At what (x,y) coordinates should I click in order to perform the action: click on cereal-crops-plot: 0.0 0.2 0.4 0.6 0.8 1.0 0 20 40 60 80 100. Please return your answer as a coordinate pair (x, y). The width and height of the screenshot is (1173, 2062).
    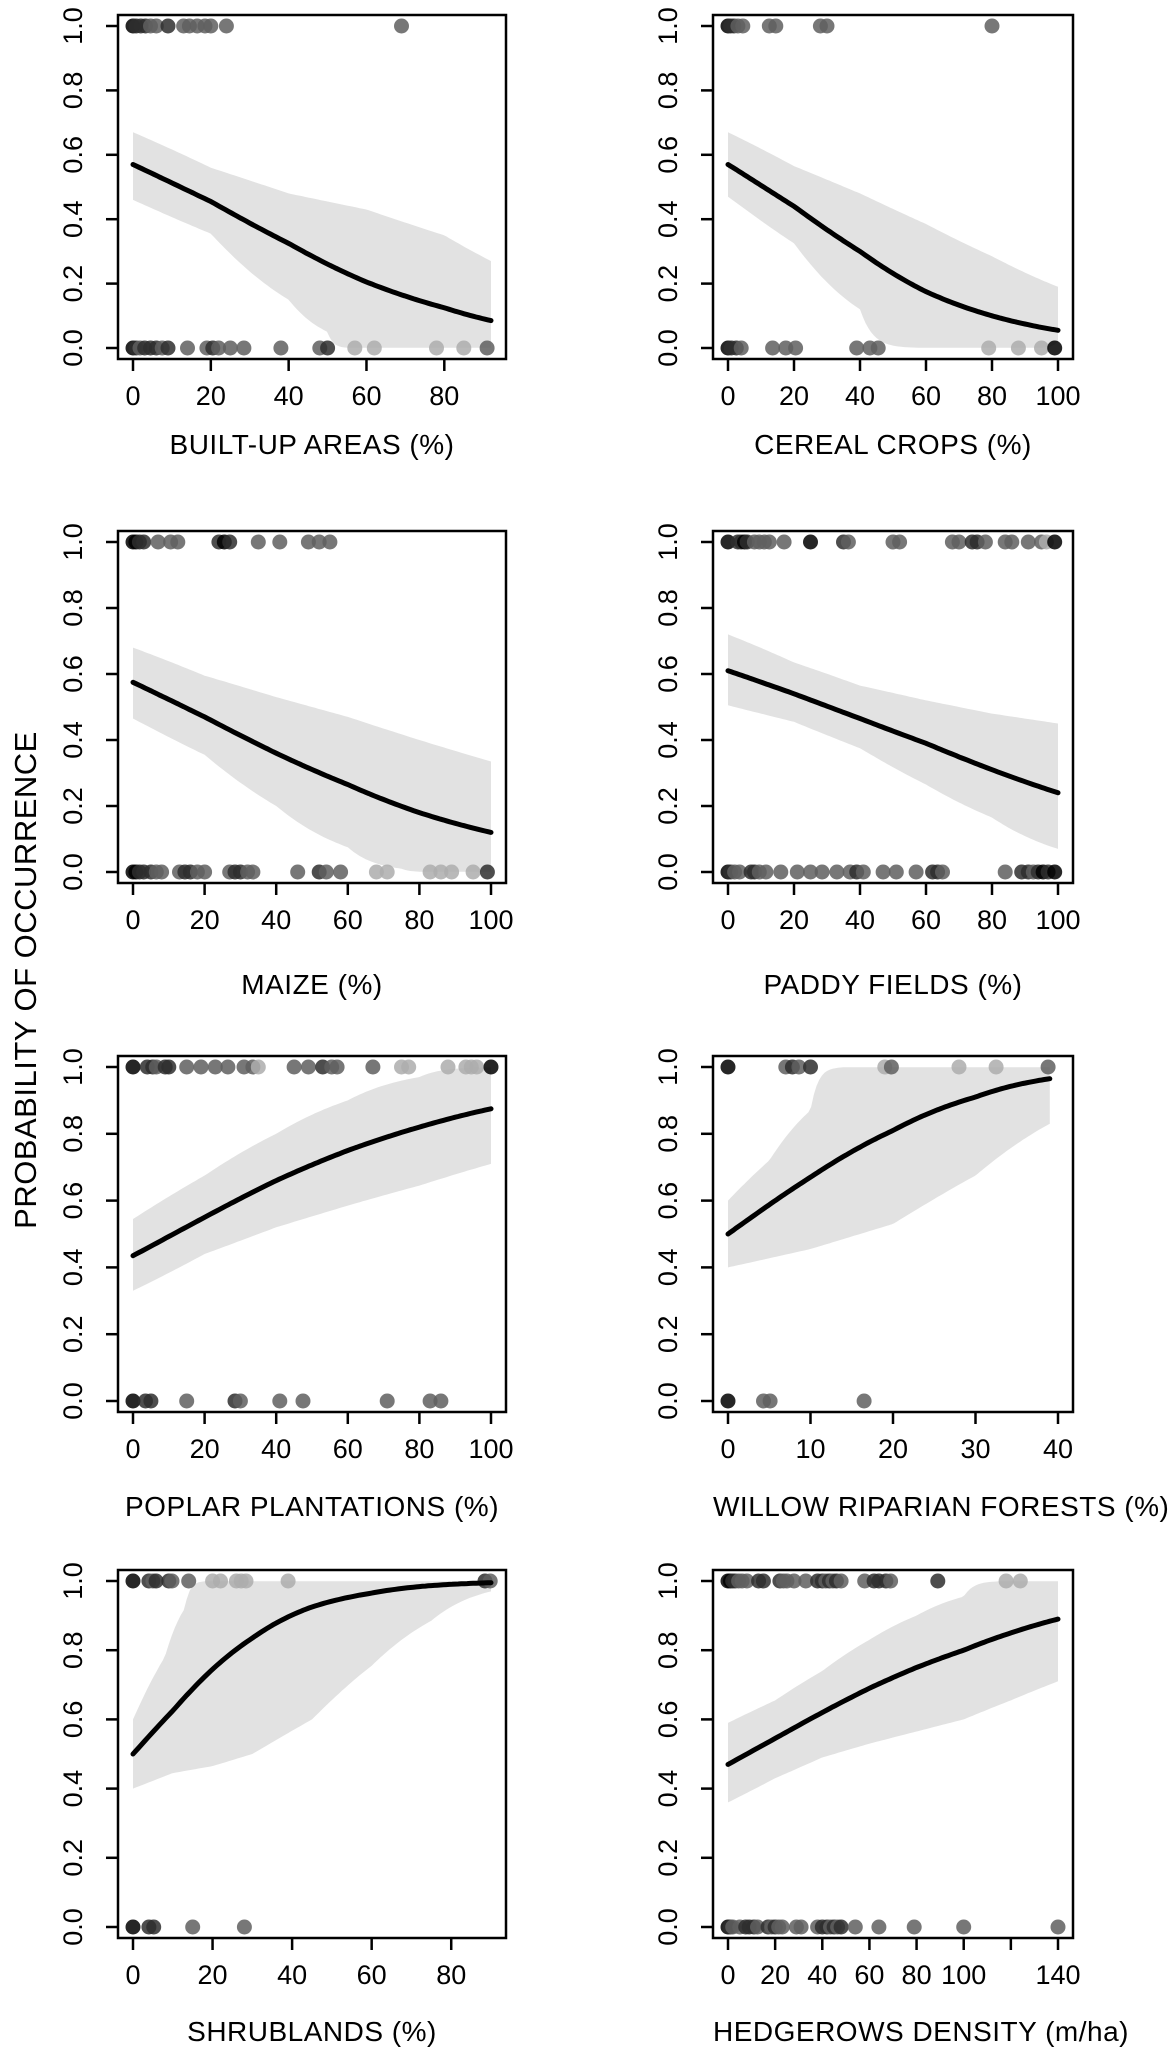
    Looking at the image, I should click on (867, 209).